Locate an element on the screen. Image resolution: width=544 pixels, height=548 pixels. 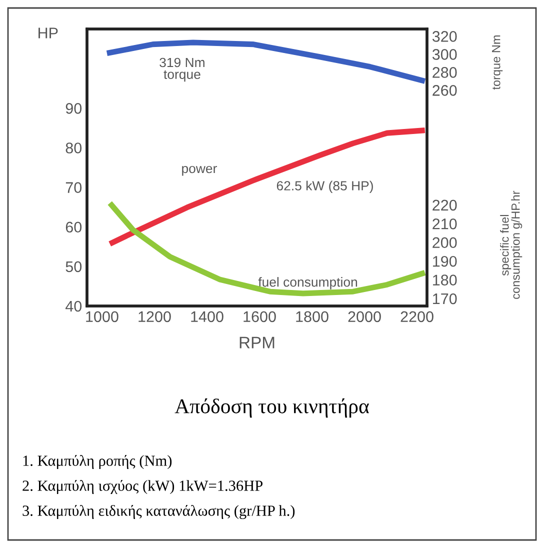
x-tick-label: 1800 is located at coordinates (312, 316).